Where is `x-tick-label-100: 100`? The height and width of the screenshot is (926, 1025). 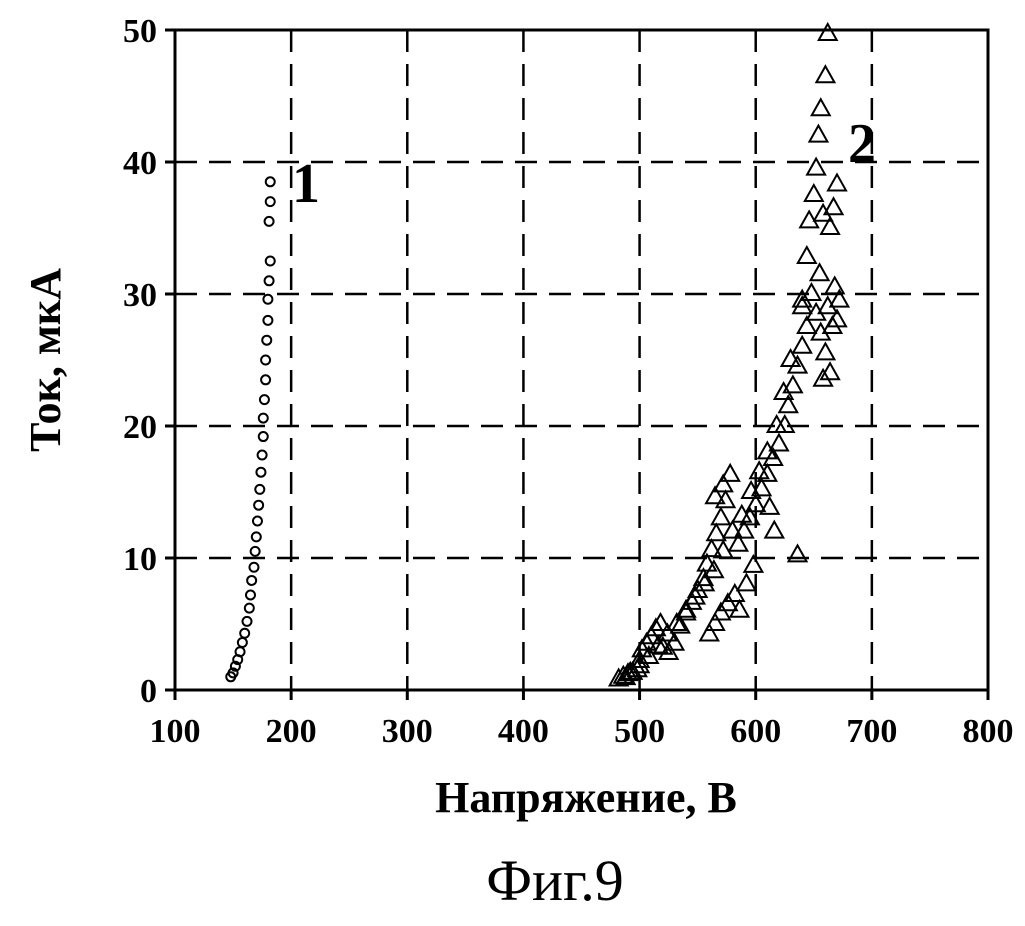 x-tick-label-100: 100 is located at coordinates (175, 731).